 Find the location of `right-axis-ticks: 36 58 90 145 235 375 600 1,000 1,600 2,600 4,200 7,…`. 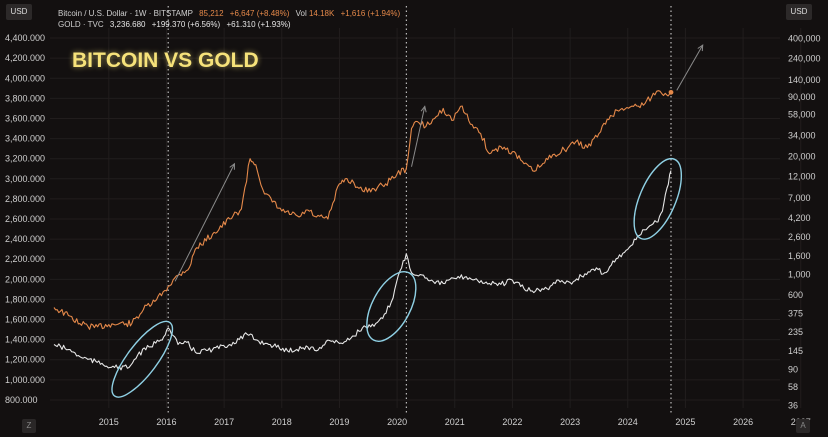

right-axis-ticks: 36 58 90 145 235 375 600 1,000 1,600 2,600 4,200 7,… is located at coordinates (804, 221).